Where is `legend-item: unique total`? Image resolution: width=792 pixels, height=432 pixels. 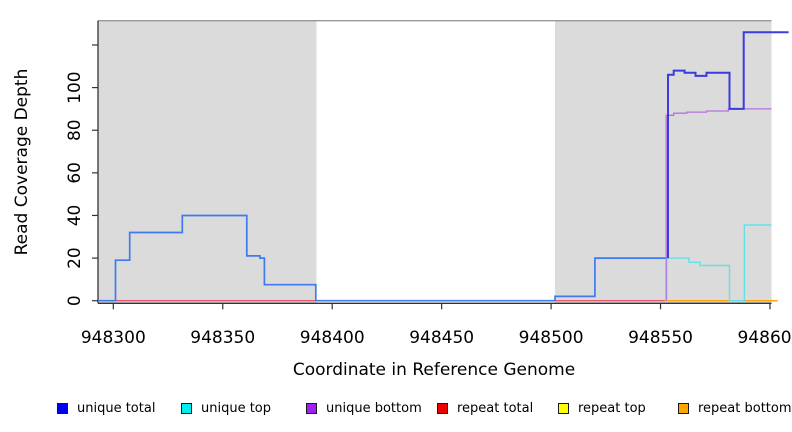
legend-item: unique total is located at coordinates (106, 408).